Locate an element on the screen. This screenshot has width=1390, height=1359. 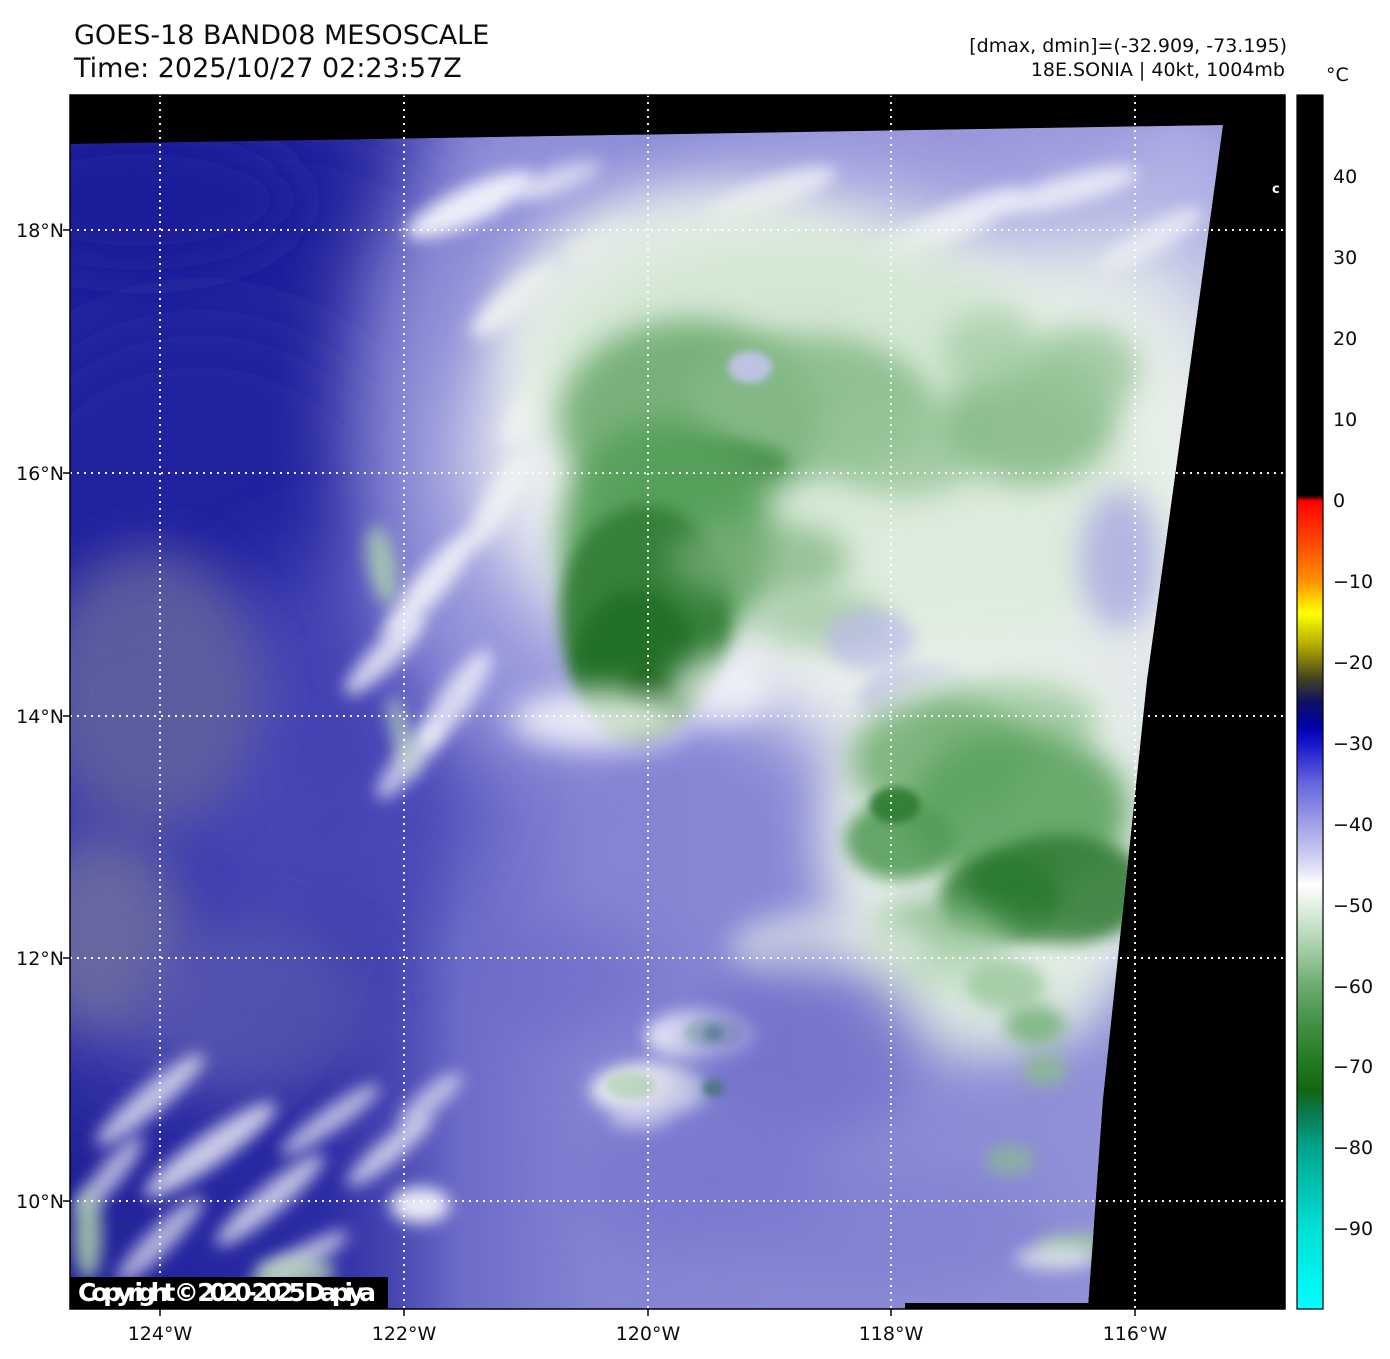
lon-axis: 124°W 122°W 120°W 118°W 116°W is located at coordinates (648, 1334).